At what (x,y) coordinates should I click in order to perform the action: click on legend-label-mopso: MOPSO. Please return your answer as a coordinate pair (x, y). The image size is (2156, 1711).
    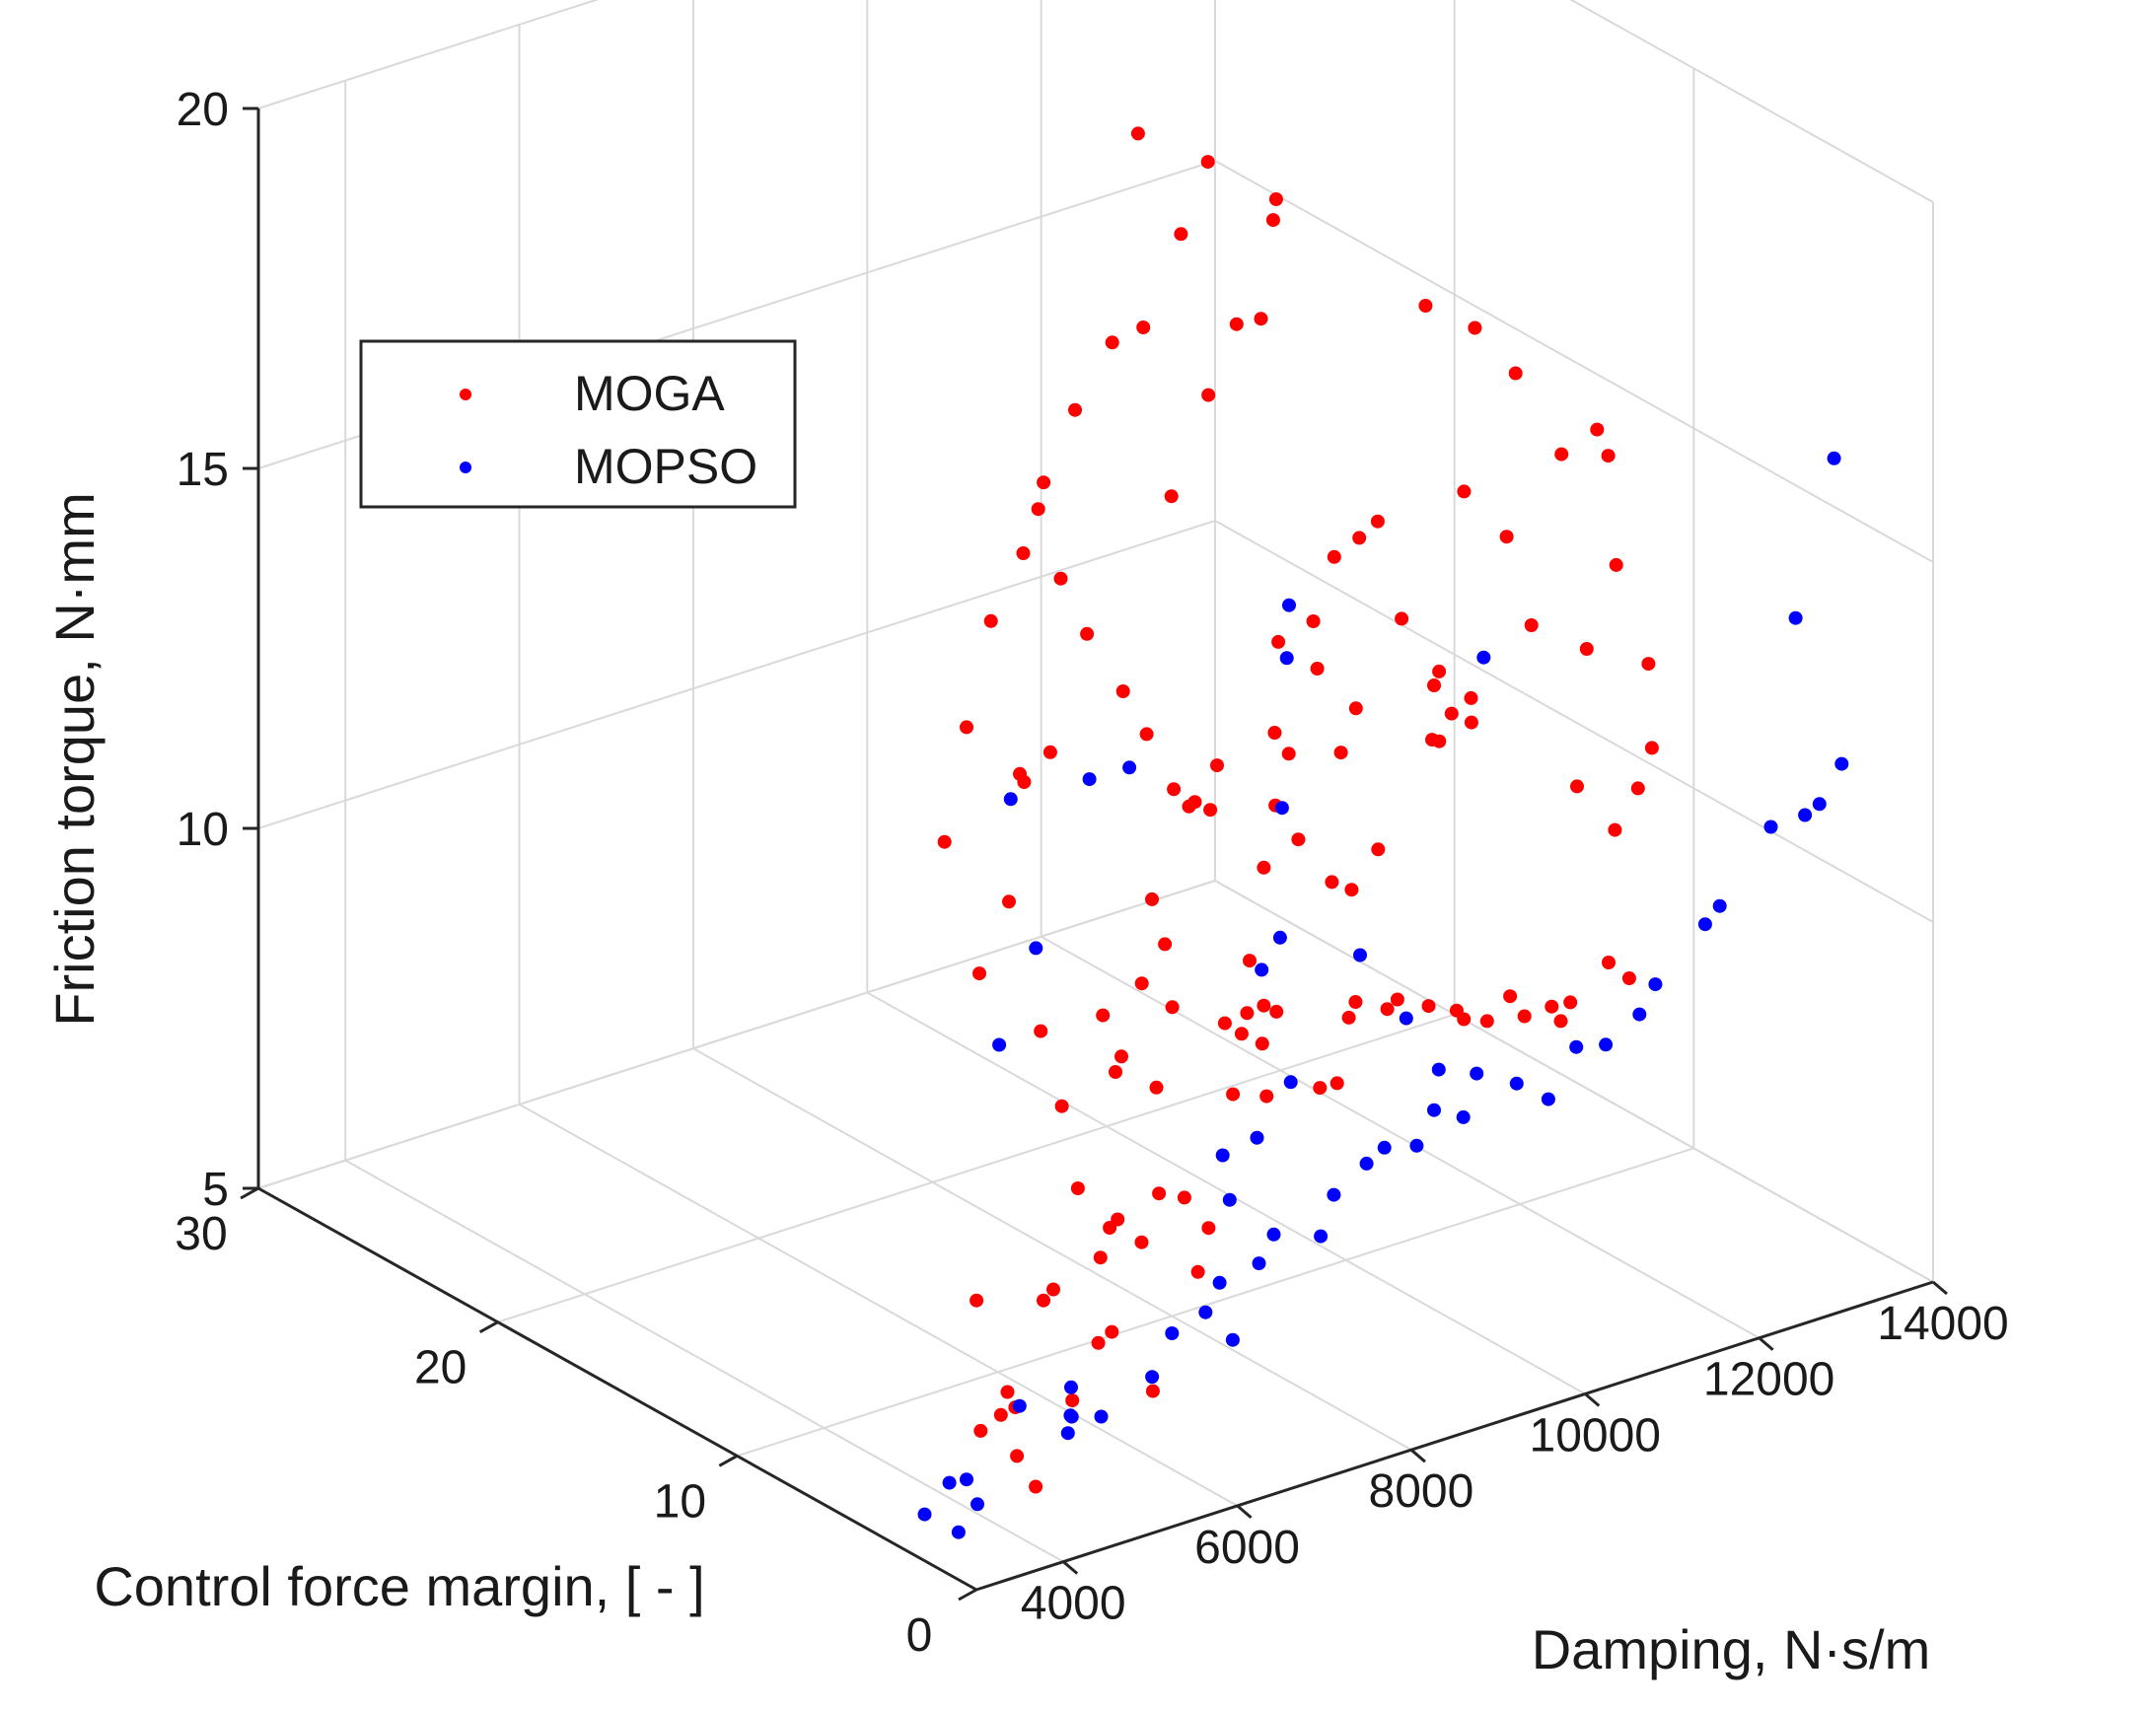
    Looking at the image, I should click on (665, 466).